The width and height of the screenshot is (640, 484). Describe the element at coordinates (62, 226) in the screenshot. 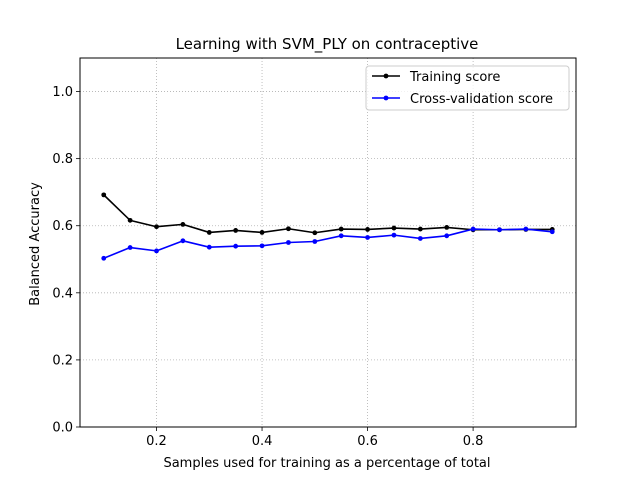

I see `y-tick-label: 0.6` at that location.